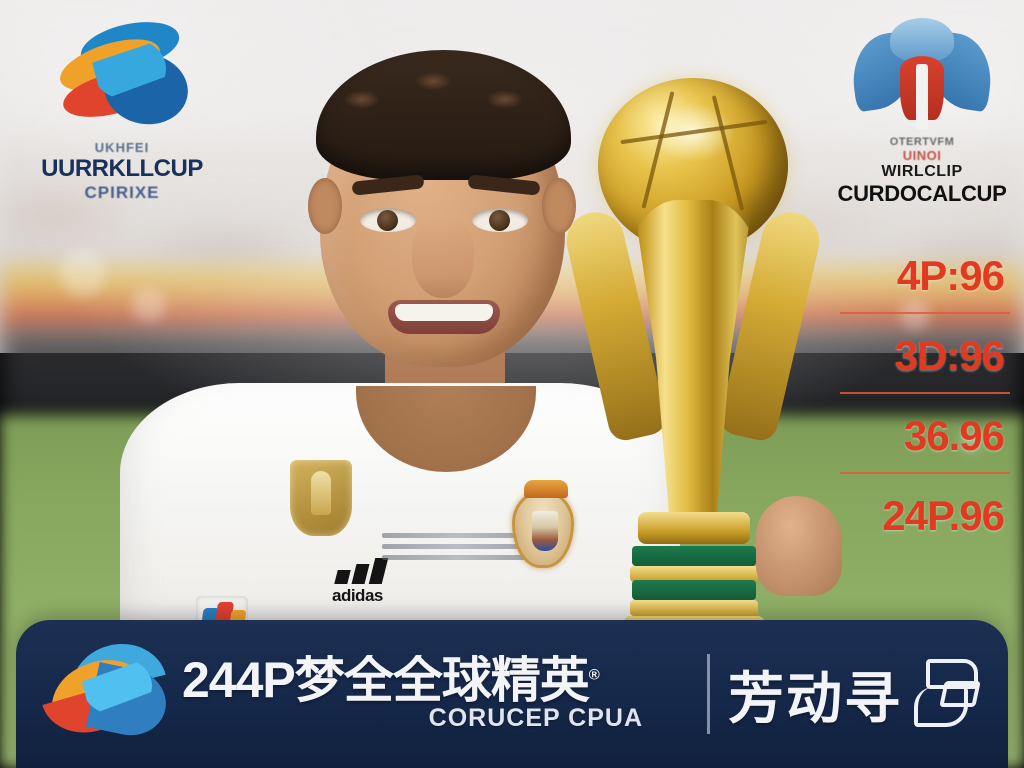 Image resolution: width=1024 pixels, height=768 pixels. I want to click on stat-row: 4P:96, so click(925, 288).